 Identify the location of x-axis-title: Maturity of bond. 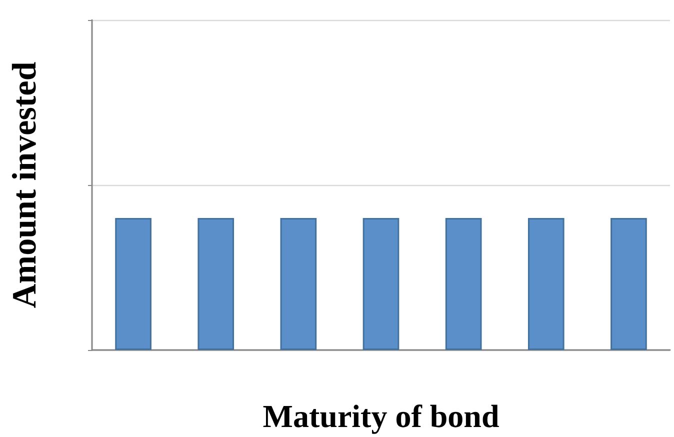
(381, 416).